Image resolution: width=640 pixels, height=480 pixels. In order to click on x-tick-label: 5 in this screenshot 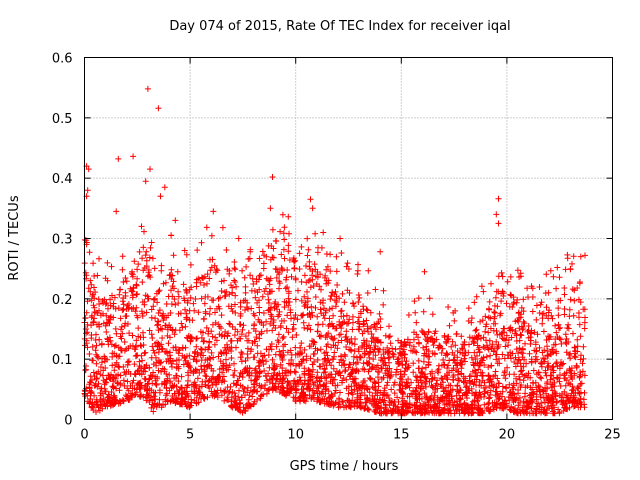, I will do `click(190, 435)`.